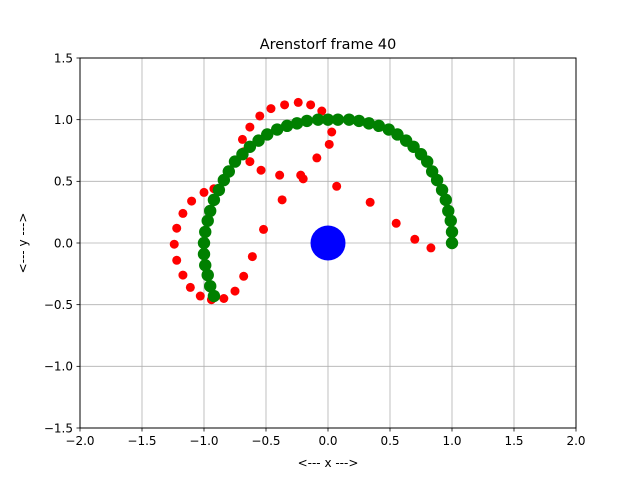 This screenshot has width=640, height=480. What do you see at coordinates (63, 58) in the screenshot?
I see `y-tick-label: 1.5` at bounding box center [63, 58].